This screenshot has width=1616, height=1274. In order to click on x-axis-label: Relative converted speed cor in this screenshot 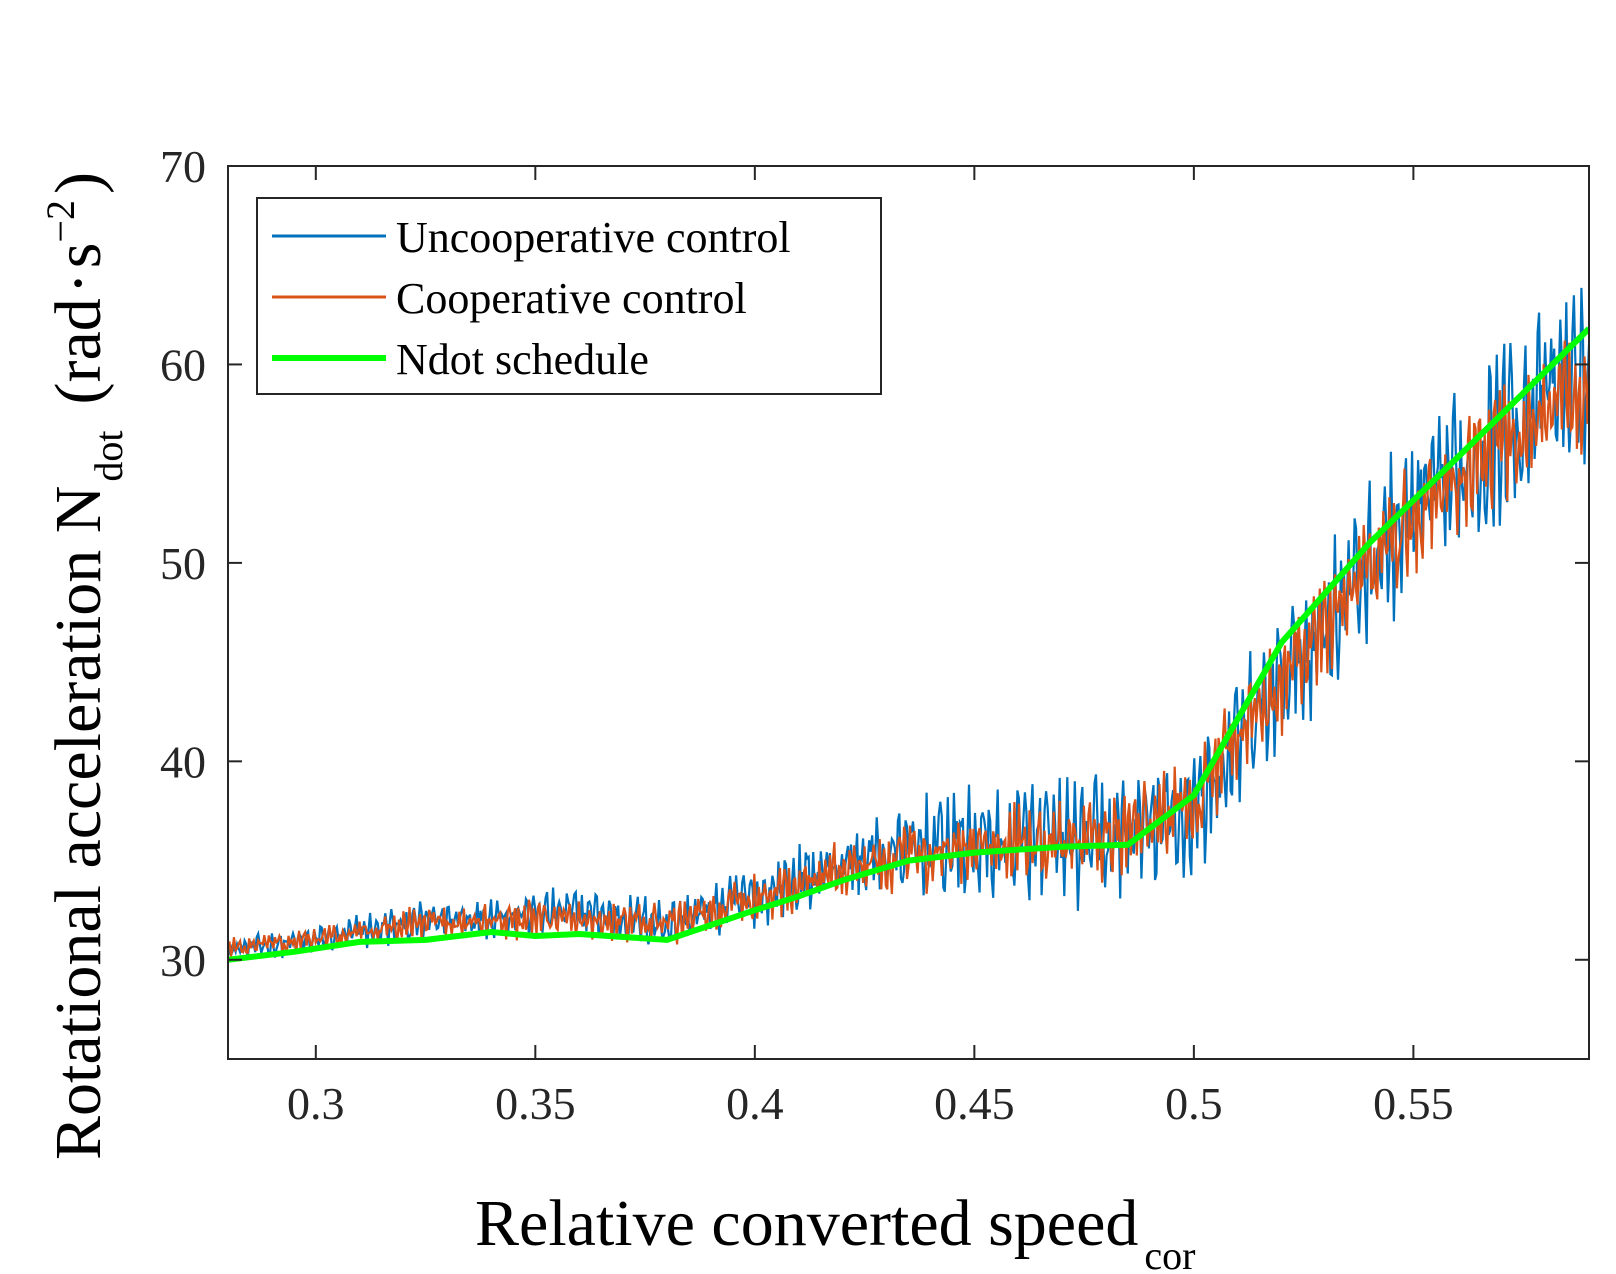, I will do `click(835, 1230)`.